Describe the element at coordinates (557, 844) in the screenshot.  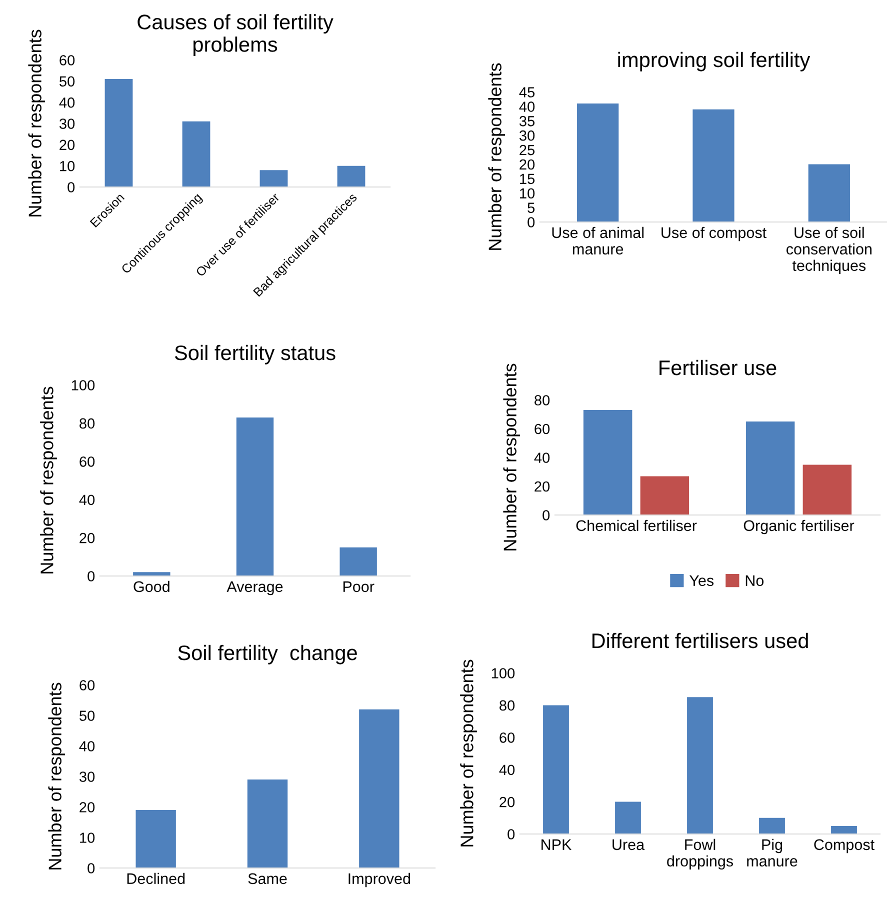
I see `x-tick-label: NPK` at that location.